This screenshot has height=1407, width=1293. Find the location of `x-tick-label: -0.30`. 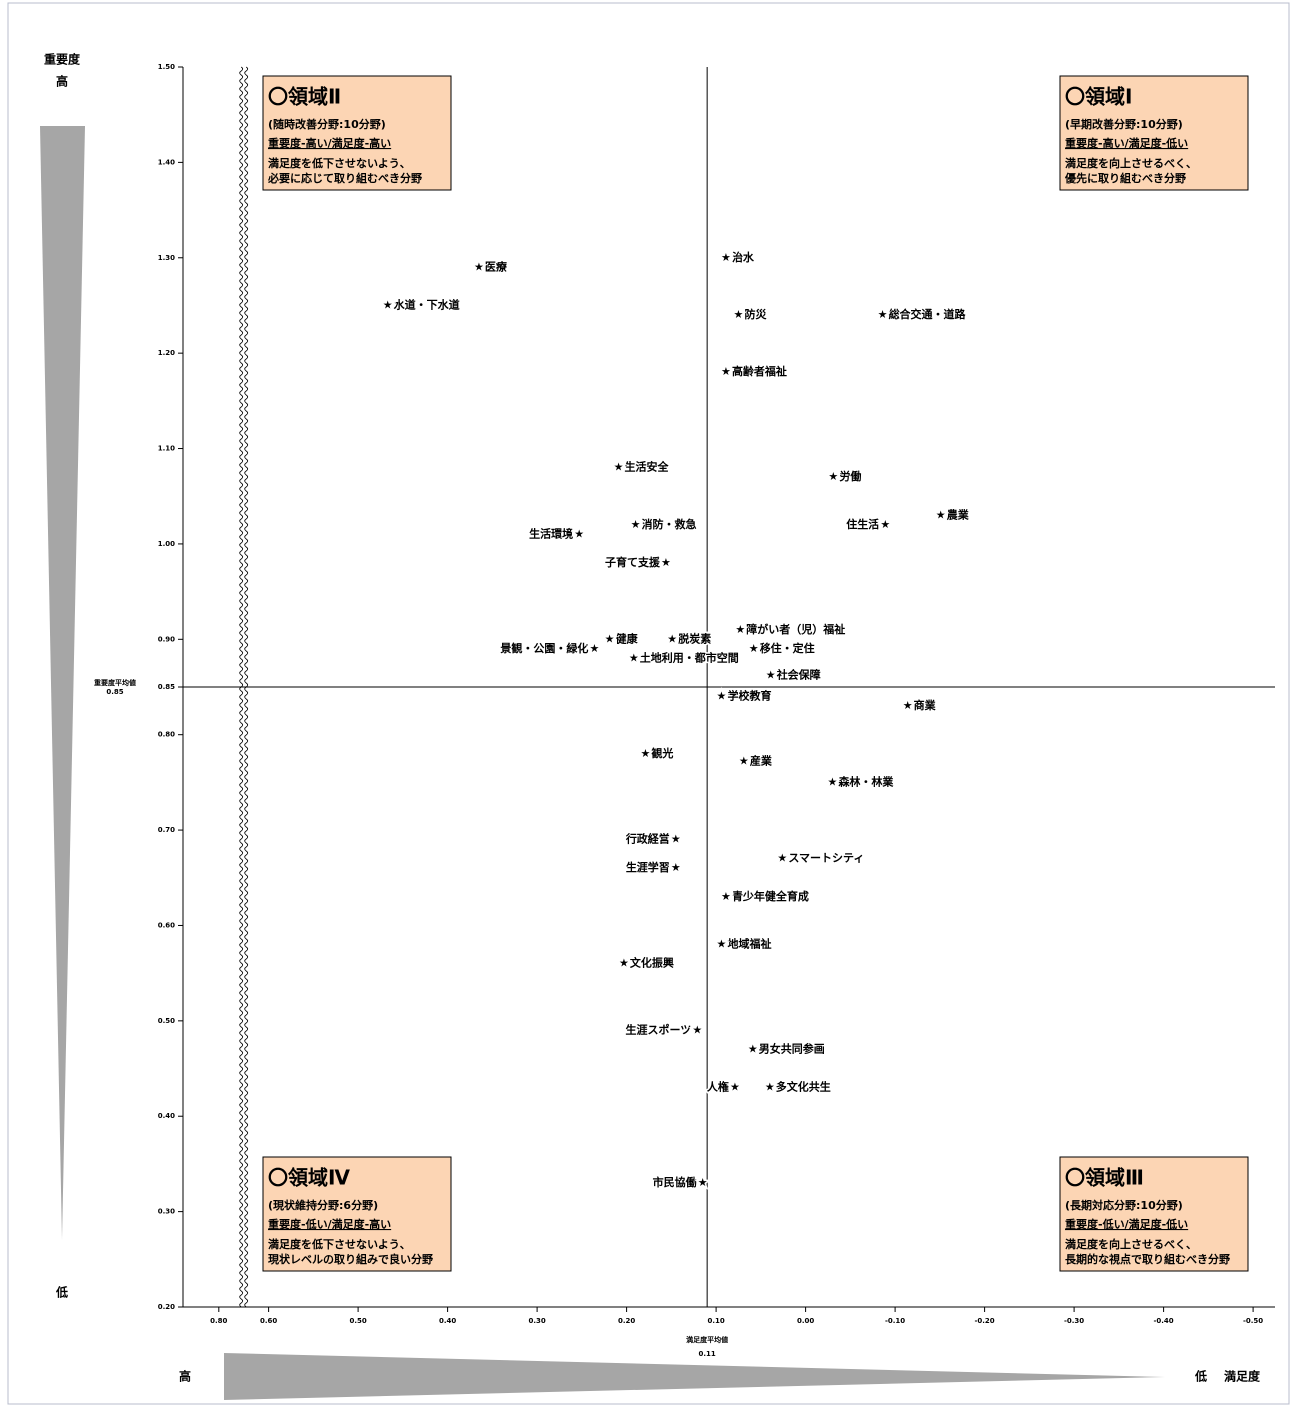

x-tick-label: -0.30 is located at coordinates (1074, 1321).